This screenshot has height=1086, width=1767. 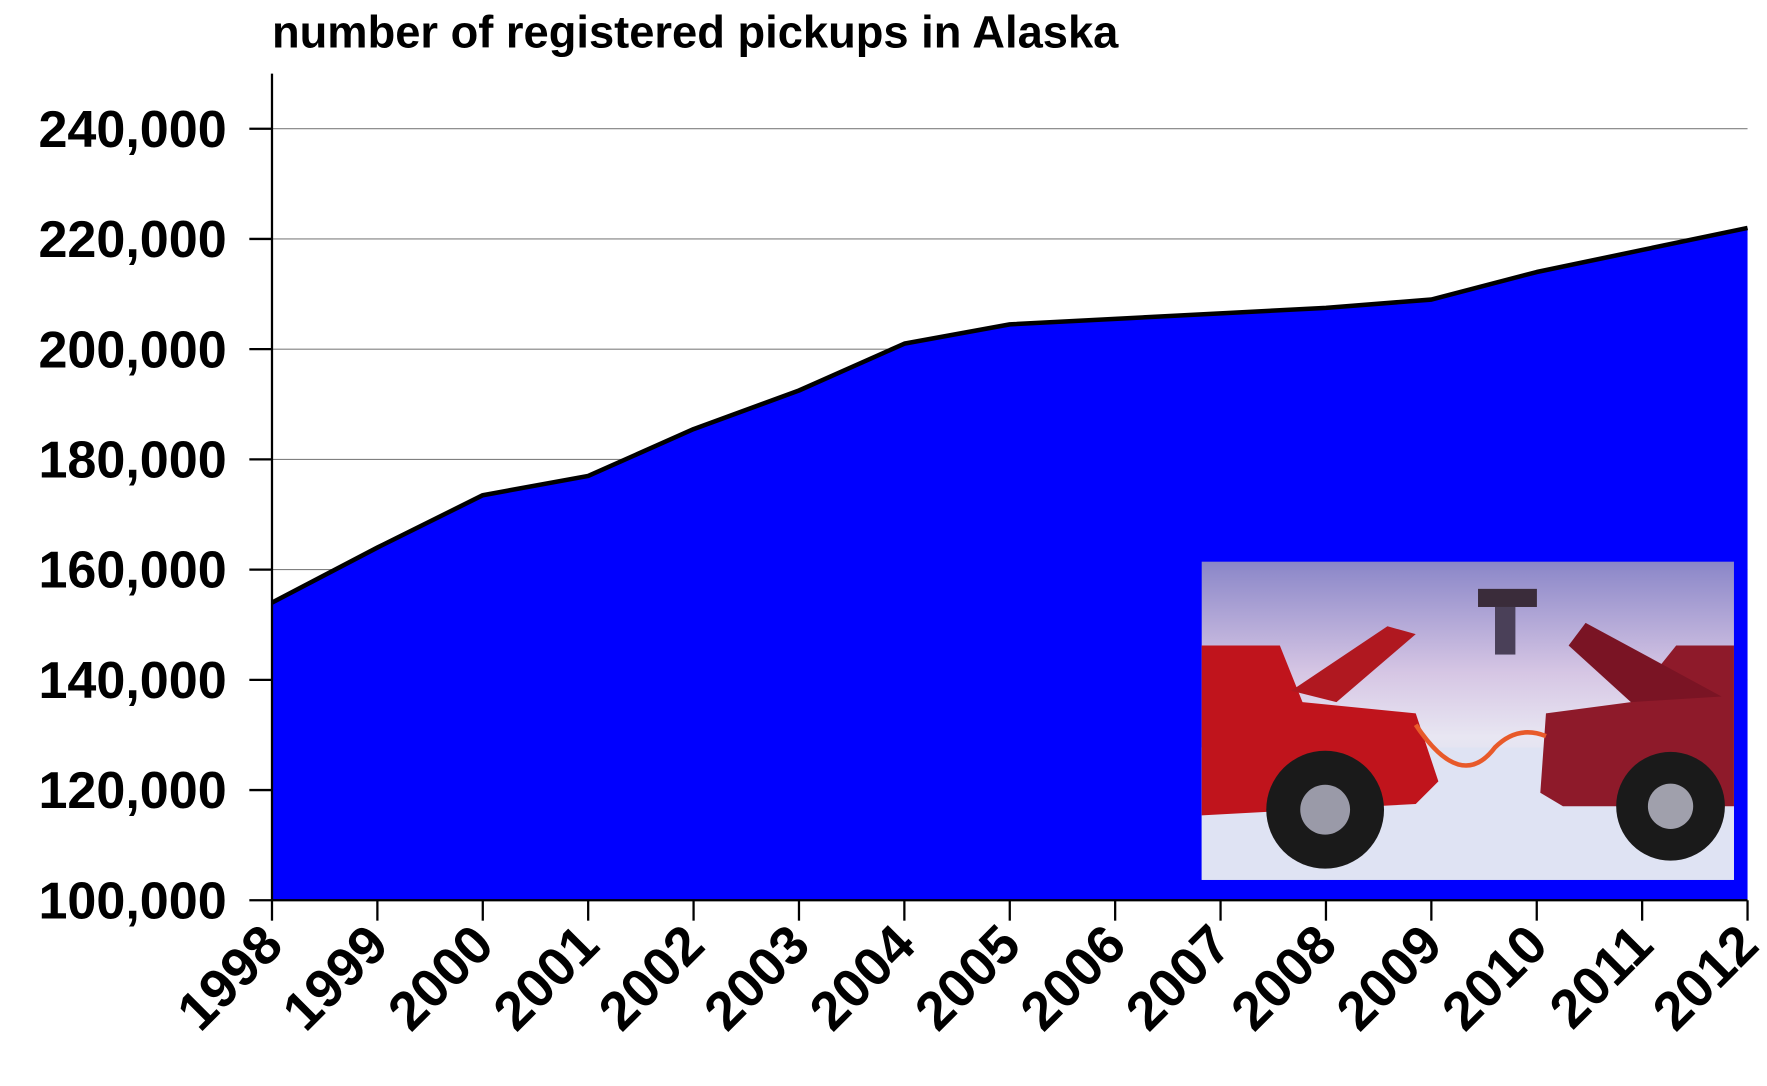 What do you see at coordinates (229, 977) in the screenshot?
I see `x-tick-label: 1998` at bounding box center [229, 977].